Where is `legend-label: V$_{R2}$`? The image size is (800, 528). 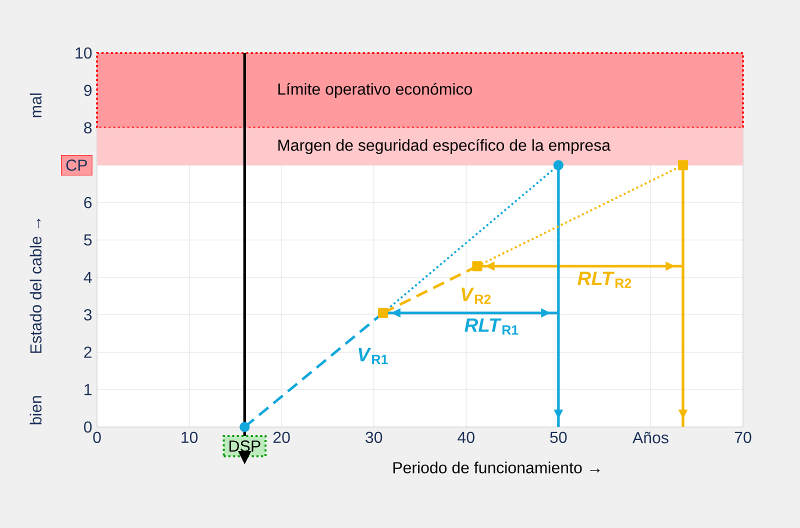
legend-label: V$_{R2}$ is located at coordinates (476, 296).